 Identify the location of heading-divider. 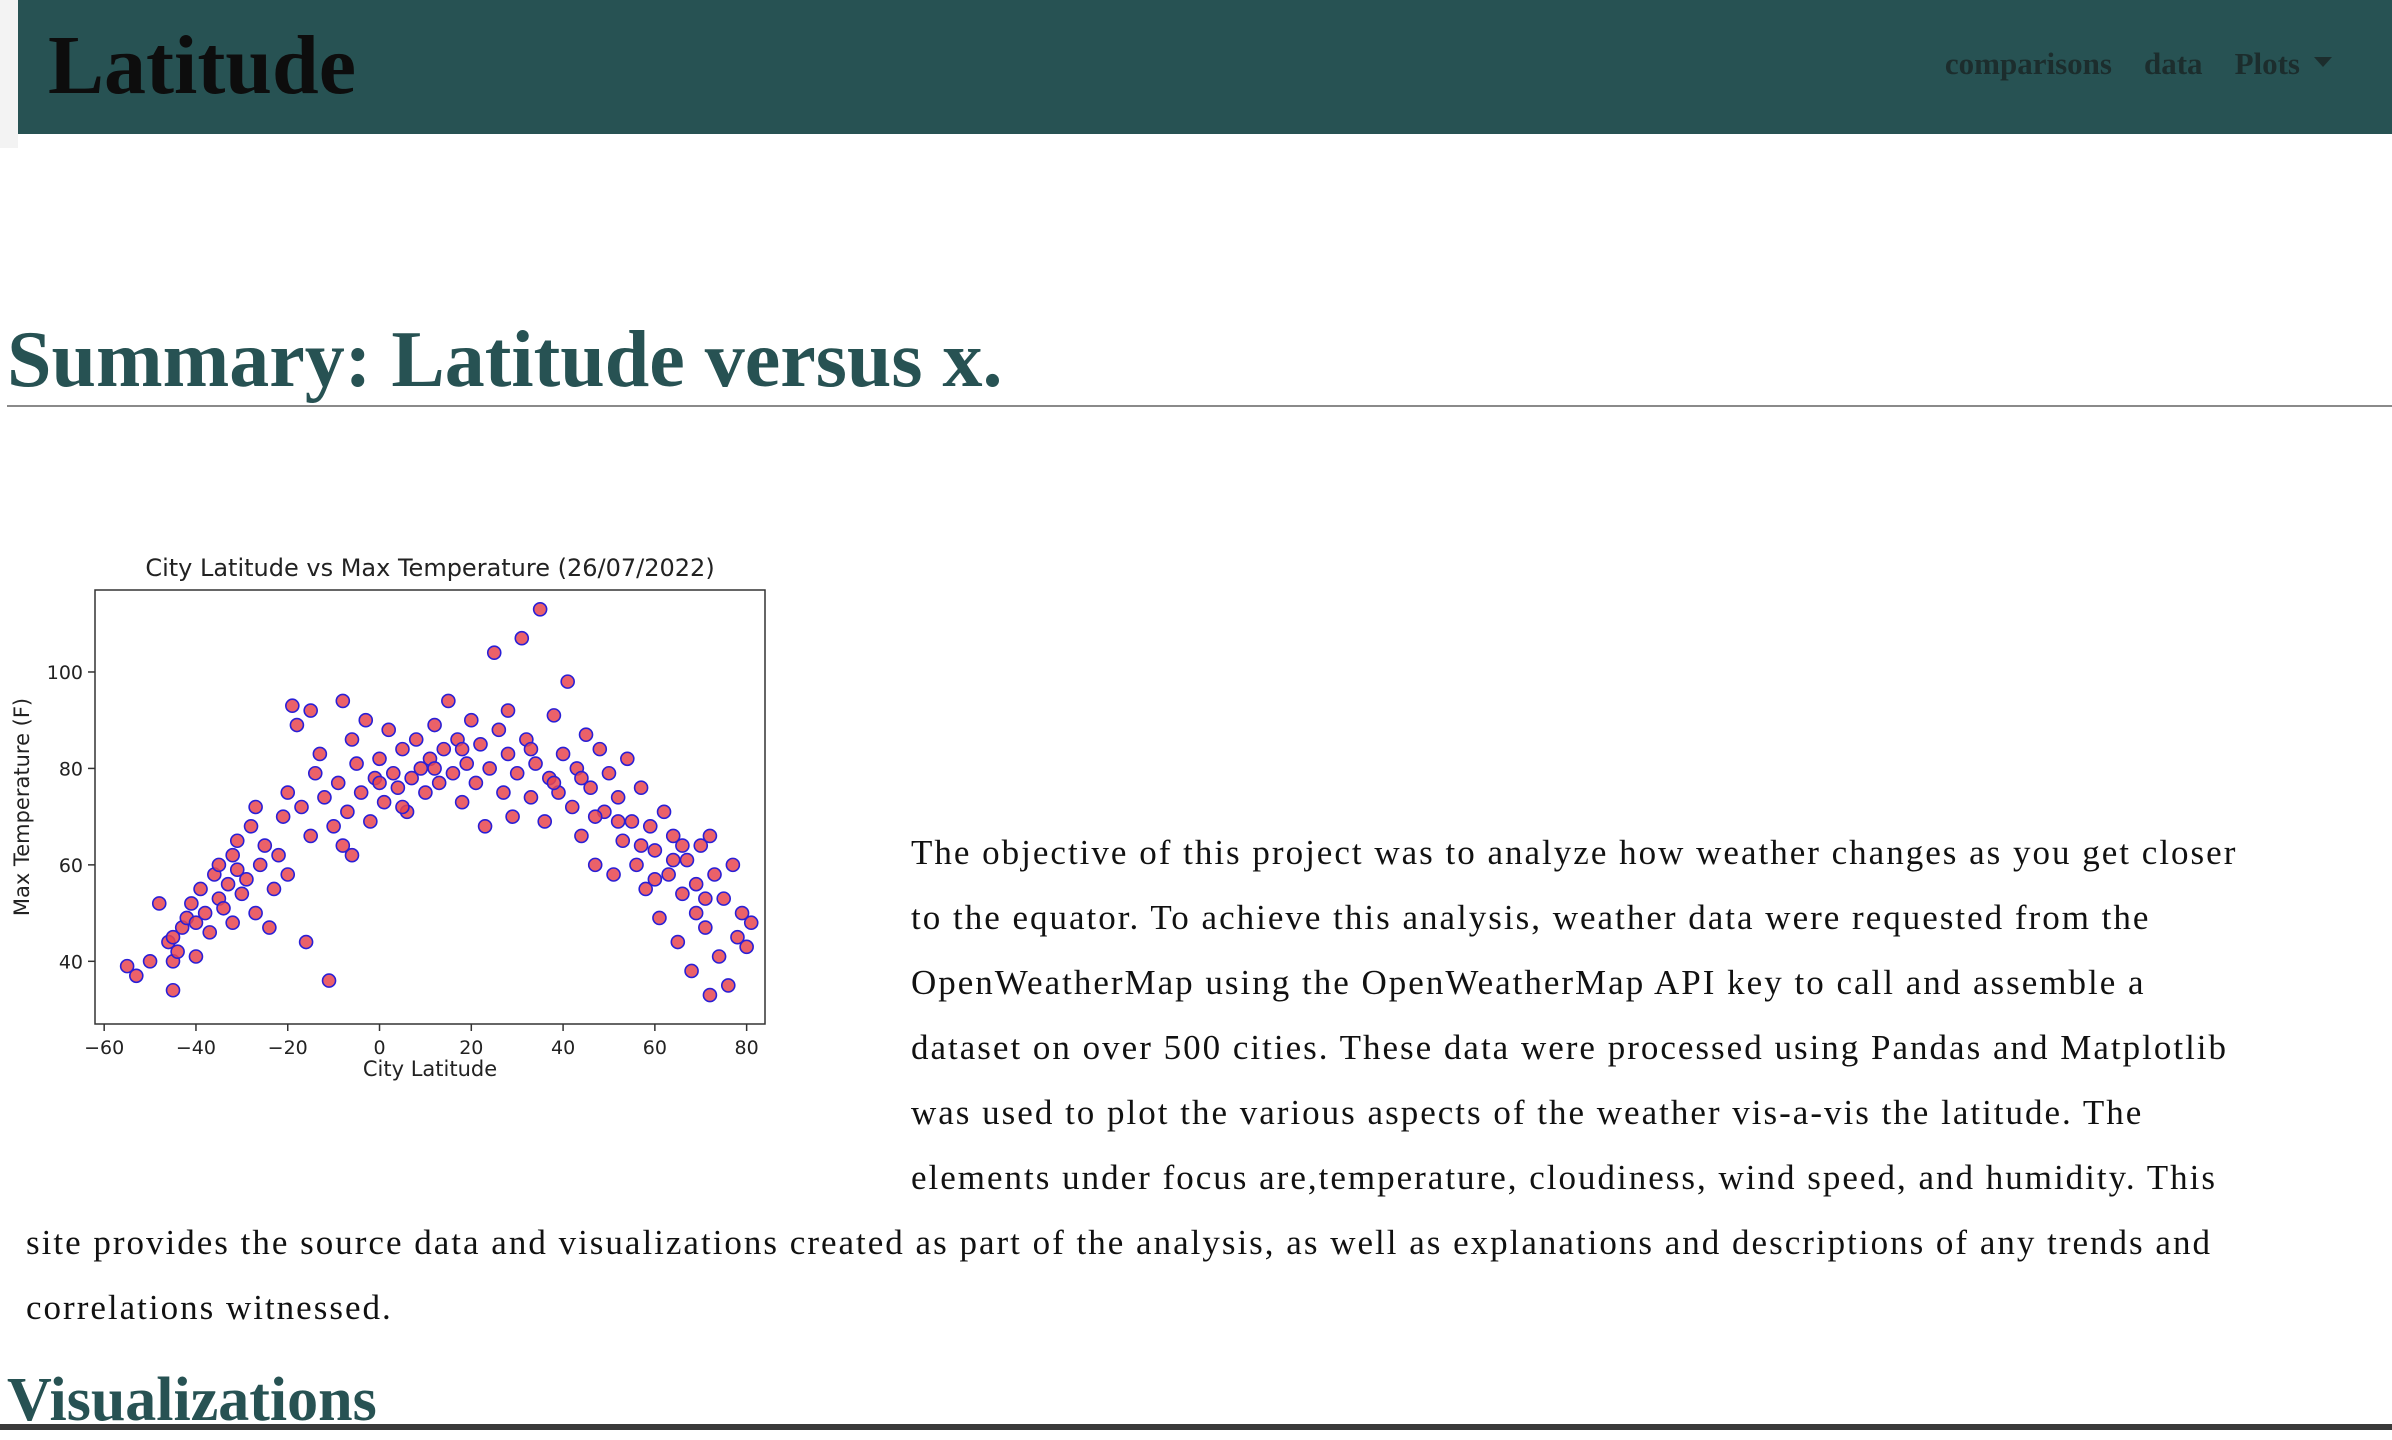
(1199, 406).